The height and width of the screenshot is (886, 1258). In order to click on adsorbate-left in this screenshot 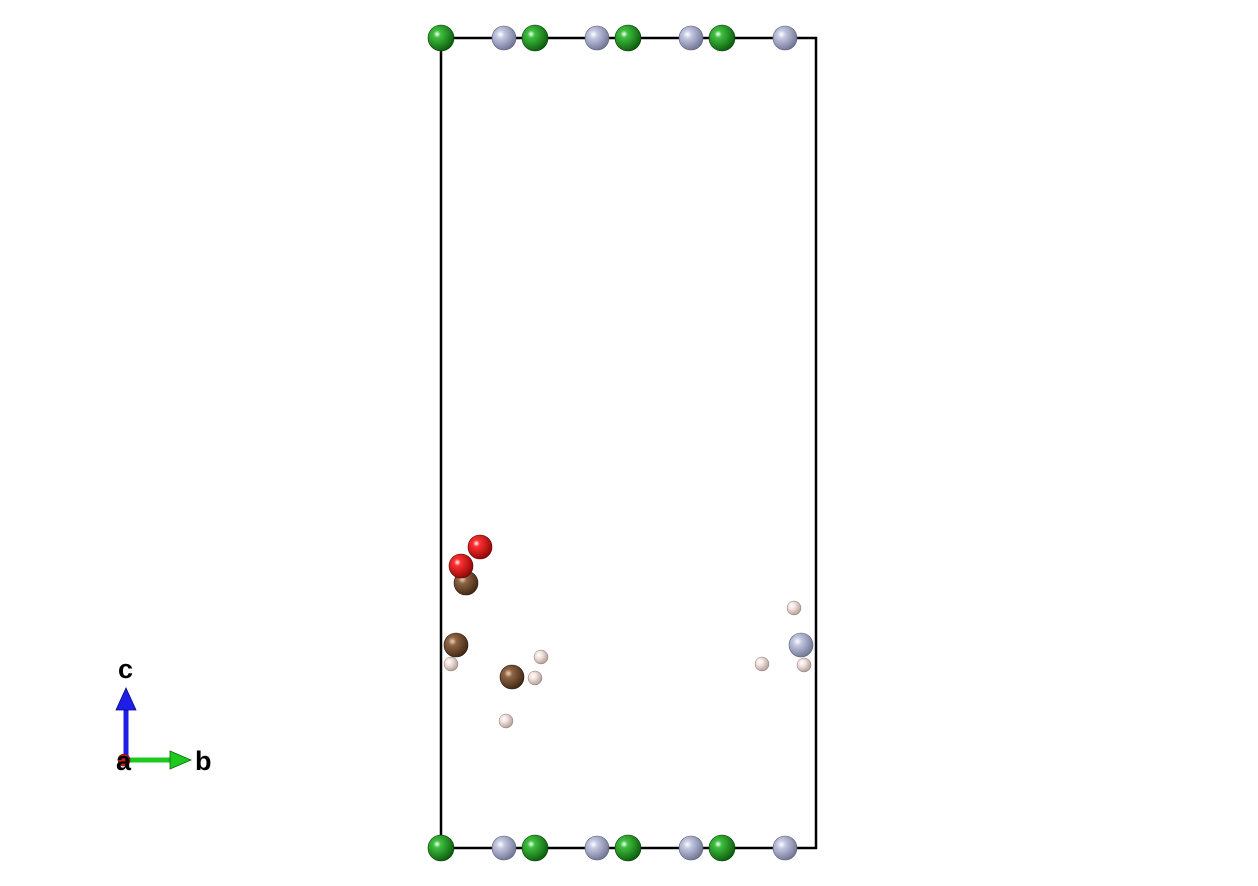, I will do `click(496, 631)`.